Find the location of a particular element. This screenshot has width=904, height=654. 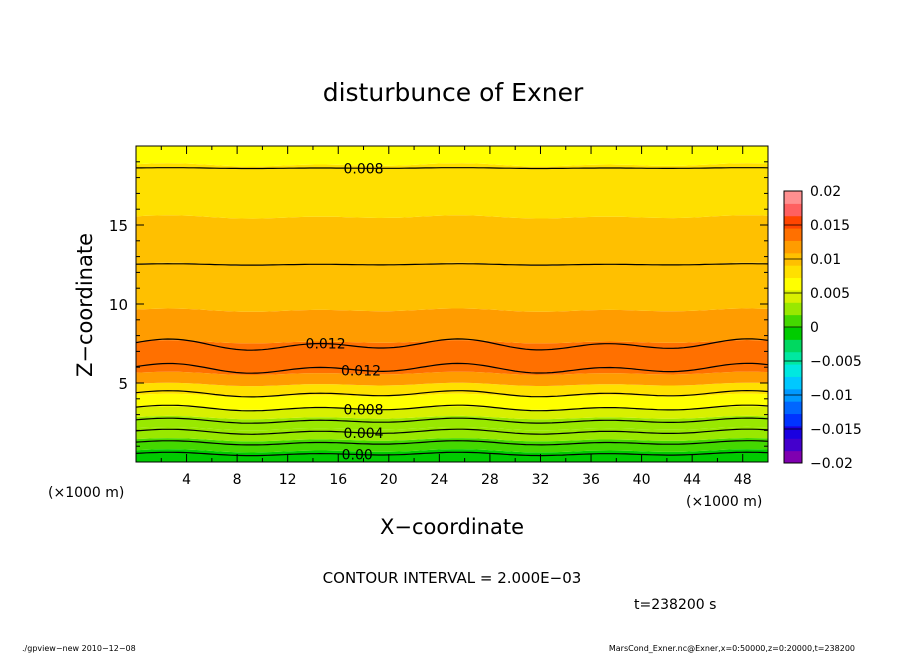

y-tick-label-1: 10 is located at coordinates (118, 305).